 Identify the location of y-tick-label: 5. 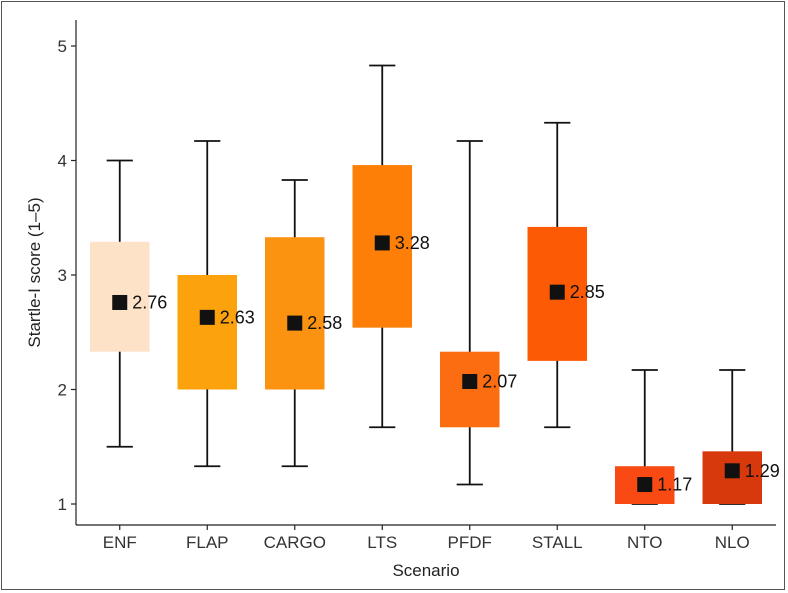
(62, 46).